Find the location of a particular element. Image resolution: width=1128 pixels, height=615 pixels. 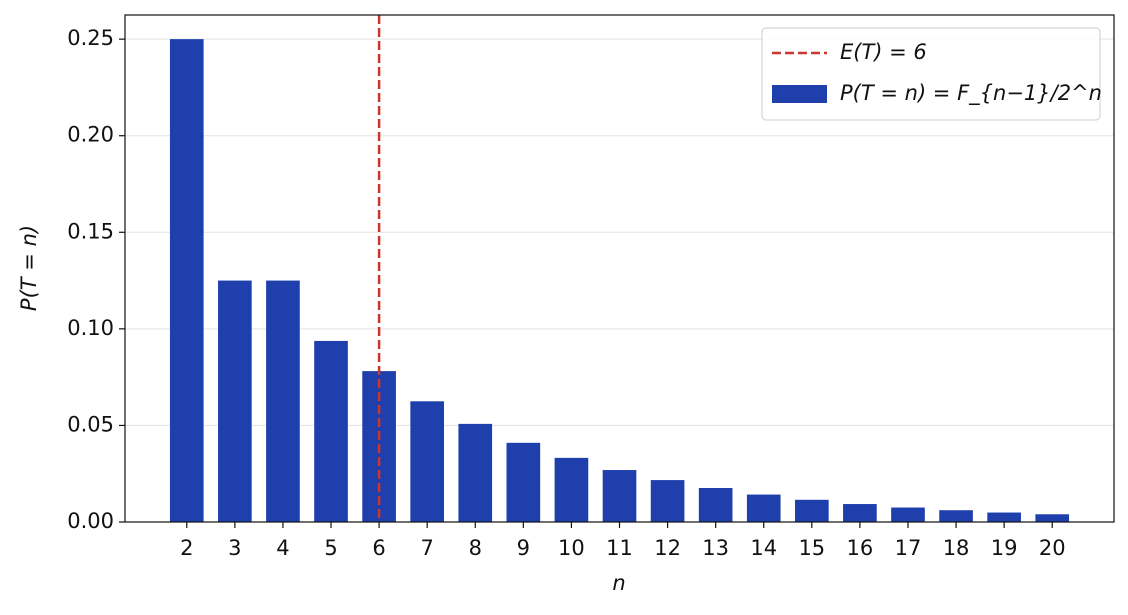

x-tick-label: 10 is located at coordinates (571, 548).